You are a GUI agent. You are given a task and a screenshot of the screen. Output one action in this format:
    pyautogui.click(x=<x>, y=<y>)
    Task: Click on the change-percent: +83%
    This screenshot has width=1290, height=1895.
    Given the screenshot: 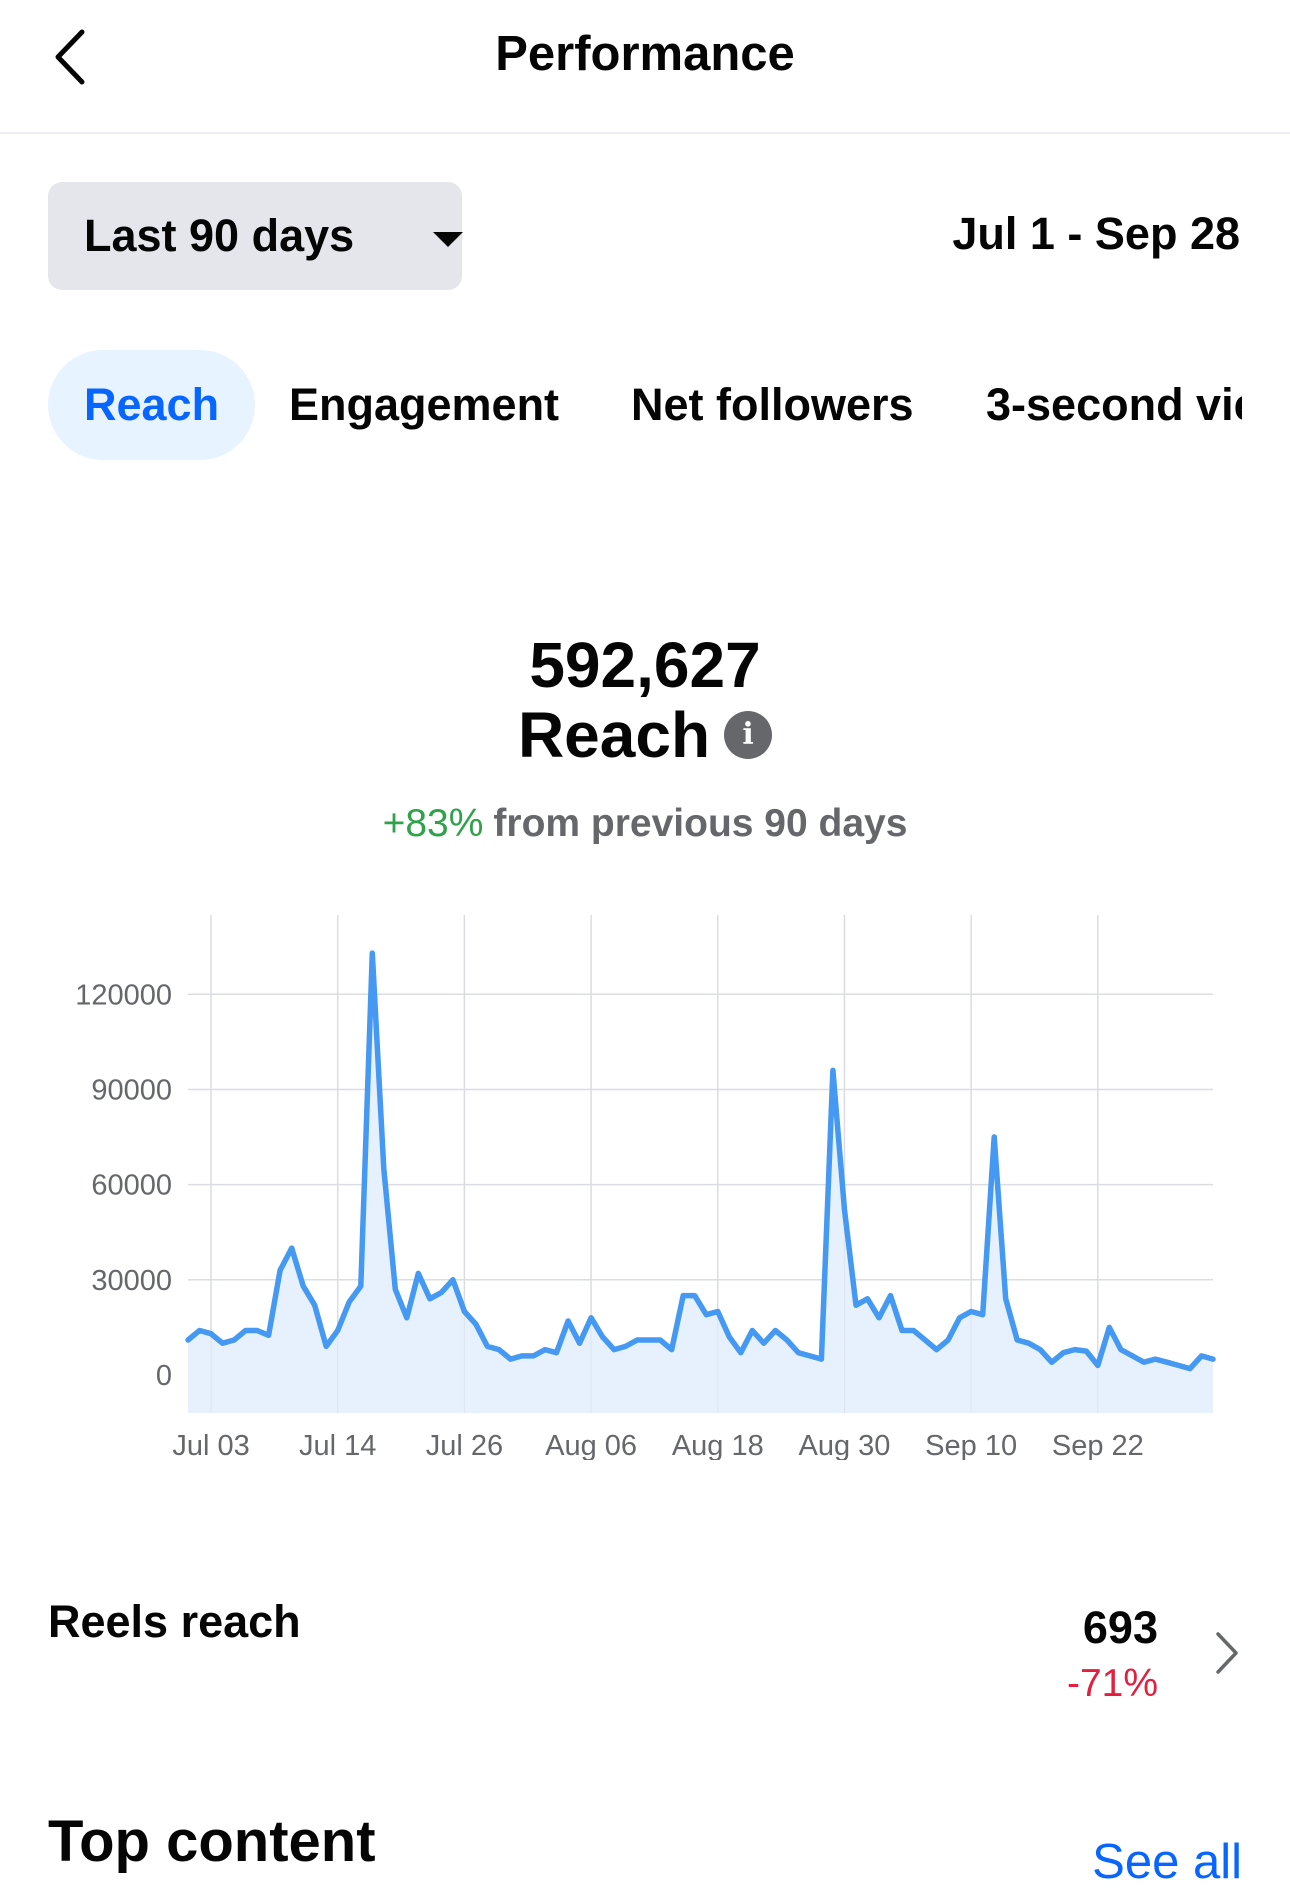 What is the action you would take?
    pyautogui.click(x=433, y=823)
    